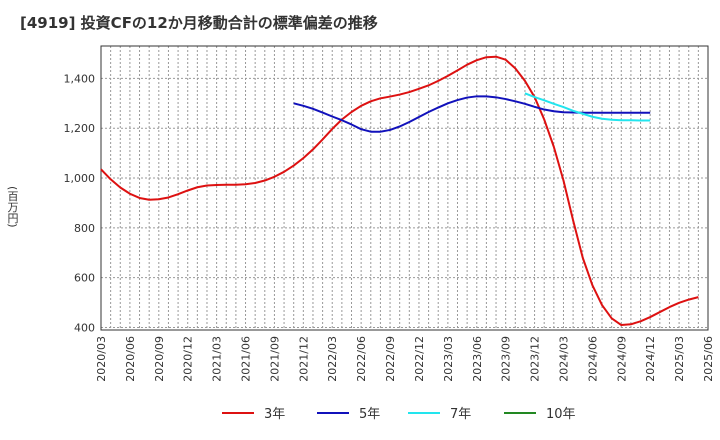  I want to click on x-tick-label: 2021/03, so click(217, 359).